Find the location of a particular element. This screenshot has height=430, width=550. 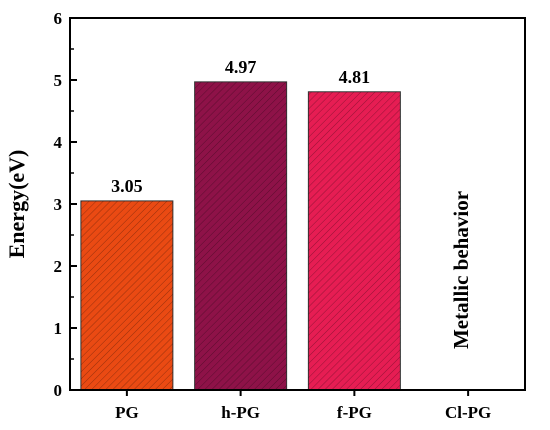

y-tick-label-5: 5 is located at coordinates (58, 80).